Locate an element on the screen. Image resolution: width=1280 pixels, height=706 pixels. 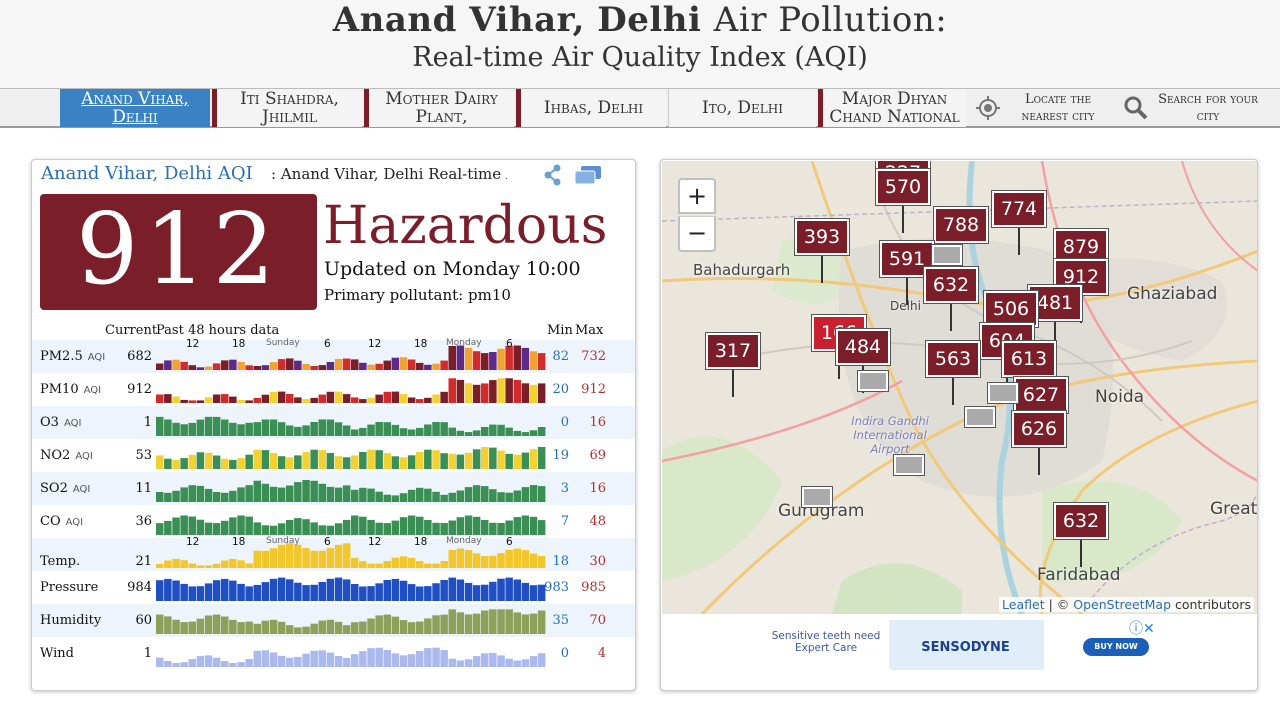
locate-nearest-city-button: Locate the nearest city is located at coordinates (1043, 108).